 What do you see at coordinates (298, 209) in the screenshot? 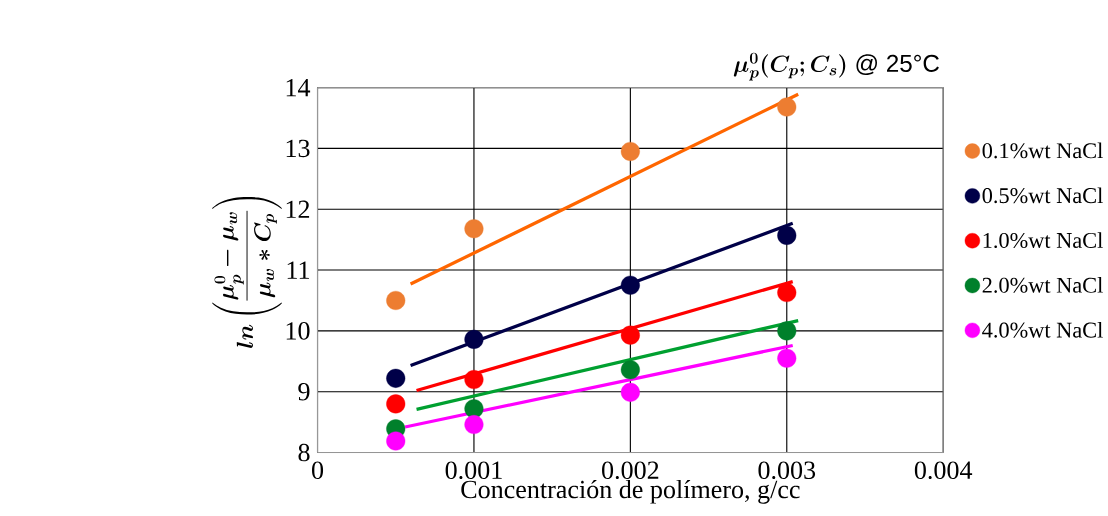
I see `y-tick-label: 12` at bounding box center [298, 209].